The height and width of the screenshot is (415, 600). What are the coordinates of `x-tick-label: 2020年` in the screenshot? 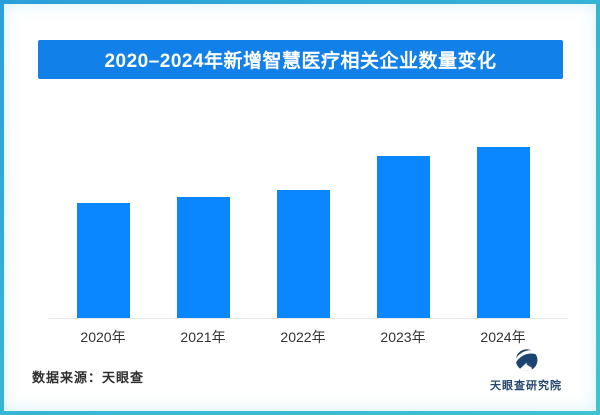 It's located at (103, 337).